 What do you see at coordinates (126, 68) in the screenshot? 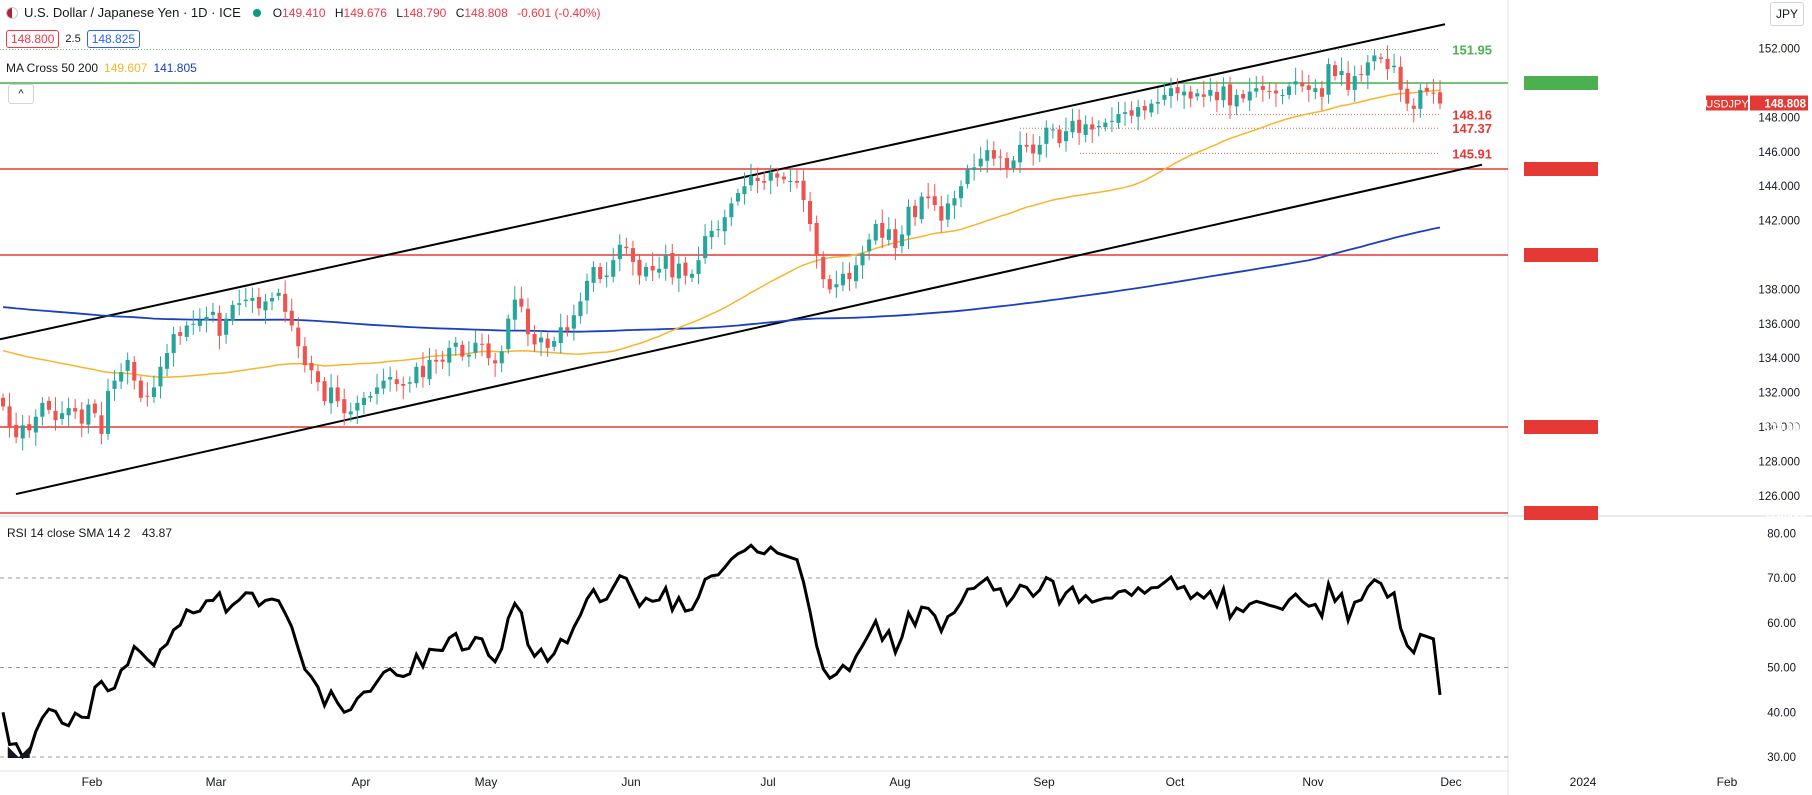
I see `ma50-value: 149.607` at bounding box center [126, 68].